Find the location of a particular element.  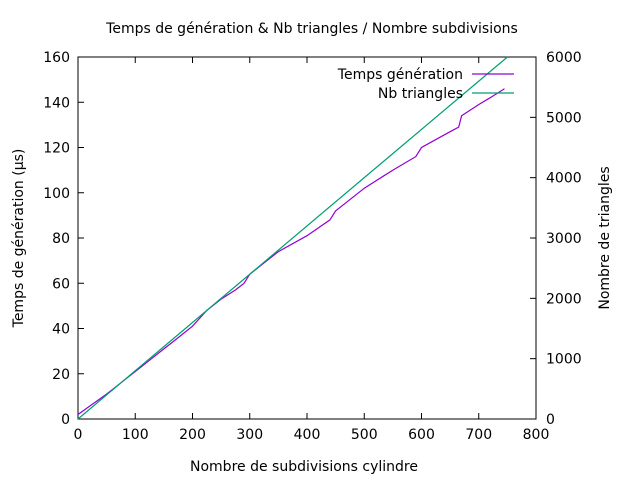

y2-tick-label: 3000 is located at coordinates (564, 239).